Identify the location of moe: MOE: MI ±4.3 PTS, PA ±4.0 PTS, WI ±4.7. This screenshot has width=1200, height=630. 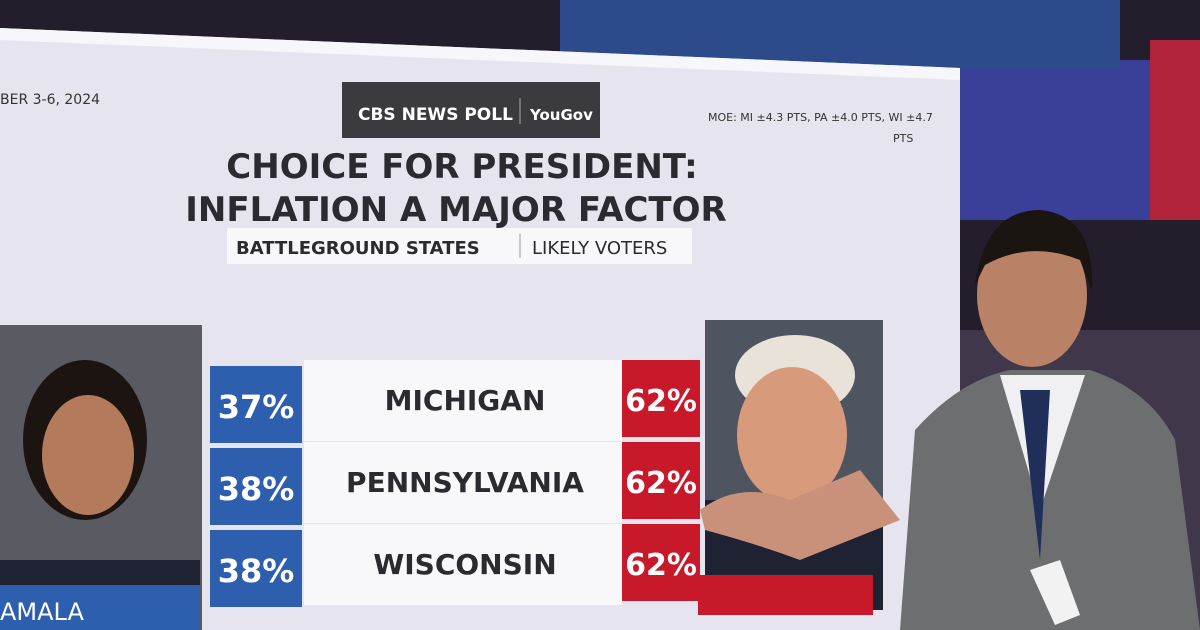
(820, 117).